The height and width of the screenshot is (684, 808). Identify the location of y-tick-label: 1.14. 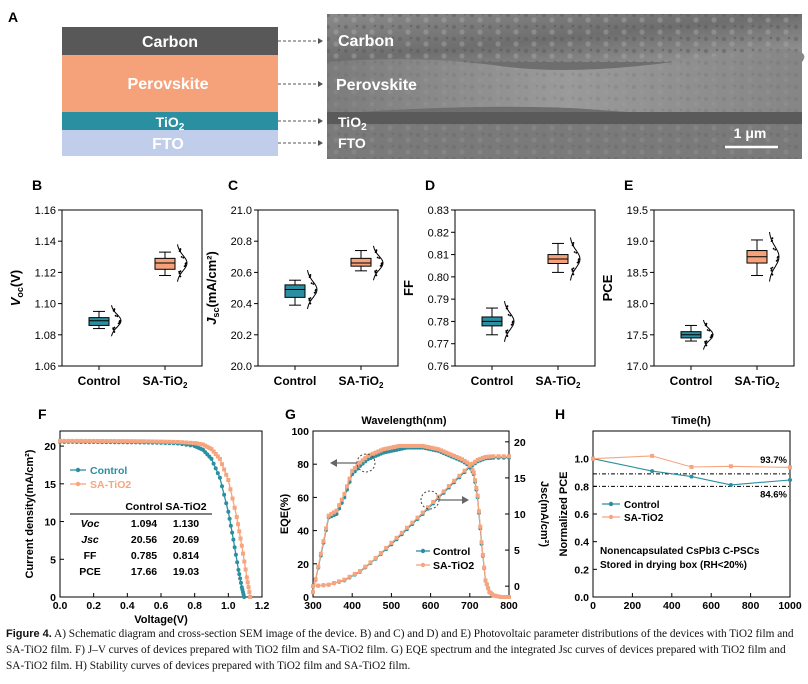
(45, 242).